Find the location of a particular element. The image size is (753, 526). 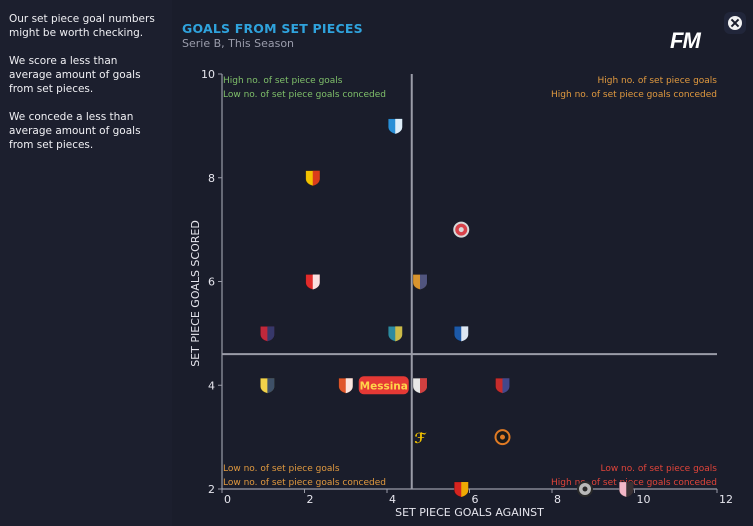

team-point-benevento: Benevento is located at coordinates (461, 489).